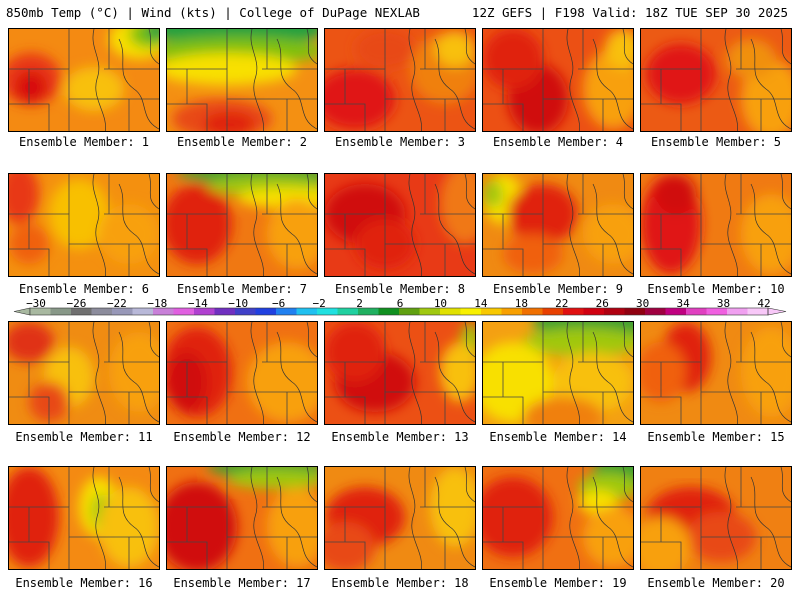  What do you see at coordinates (558, 142) in the screenshot?
I see `ensemble-member-label: Ensemble Member: 4` at bounding box center [558, 142].